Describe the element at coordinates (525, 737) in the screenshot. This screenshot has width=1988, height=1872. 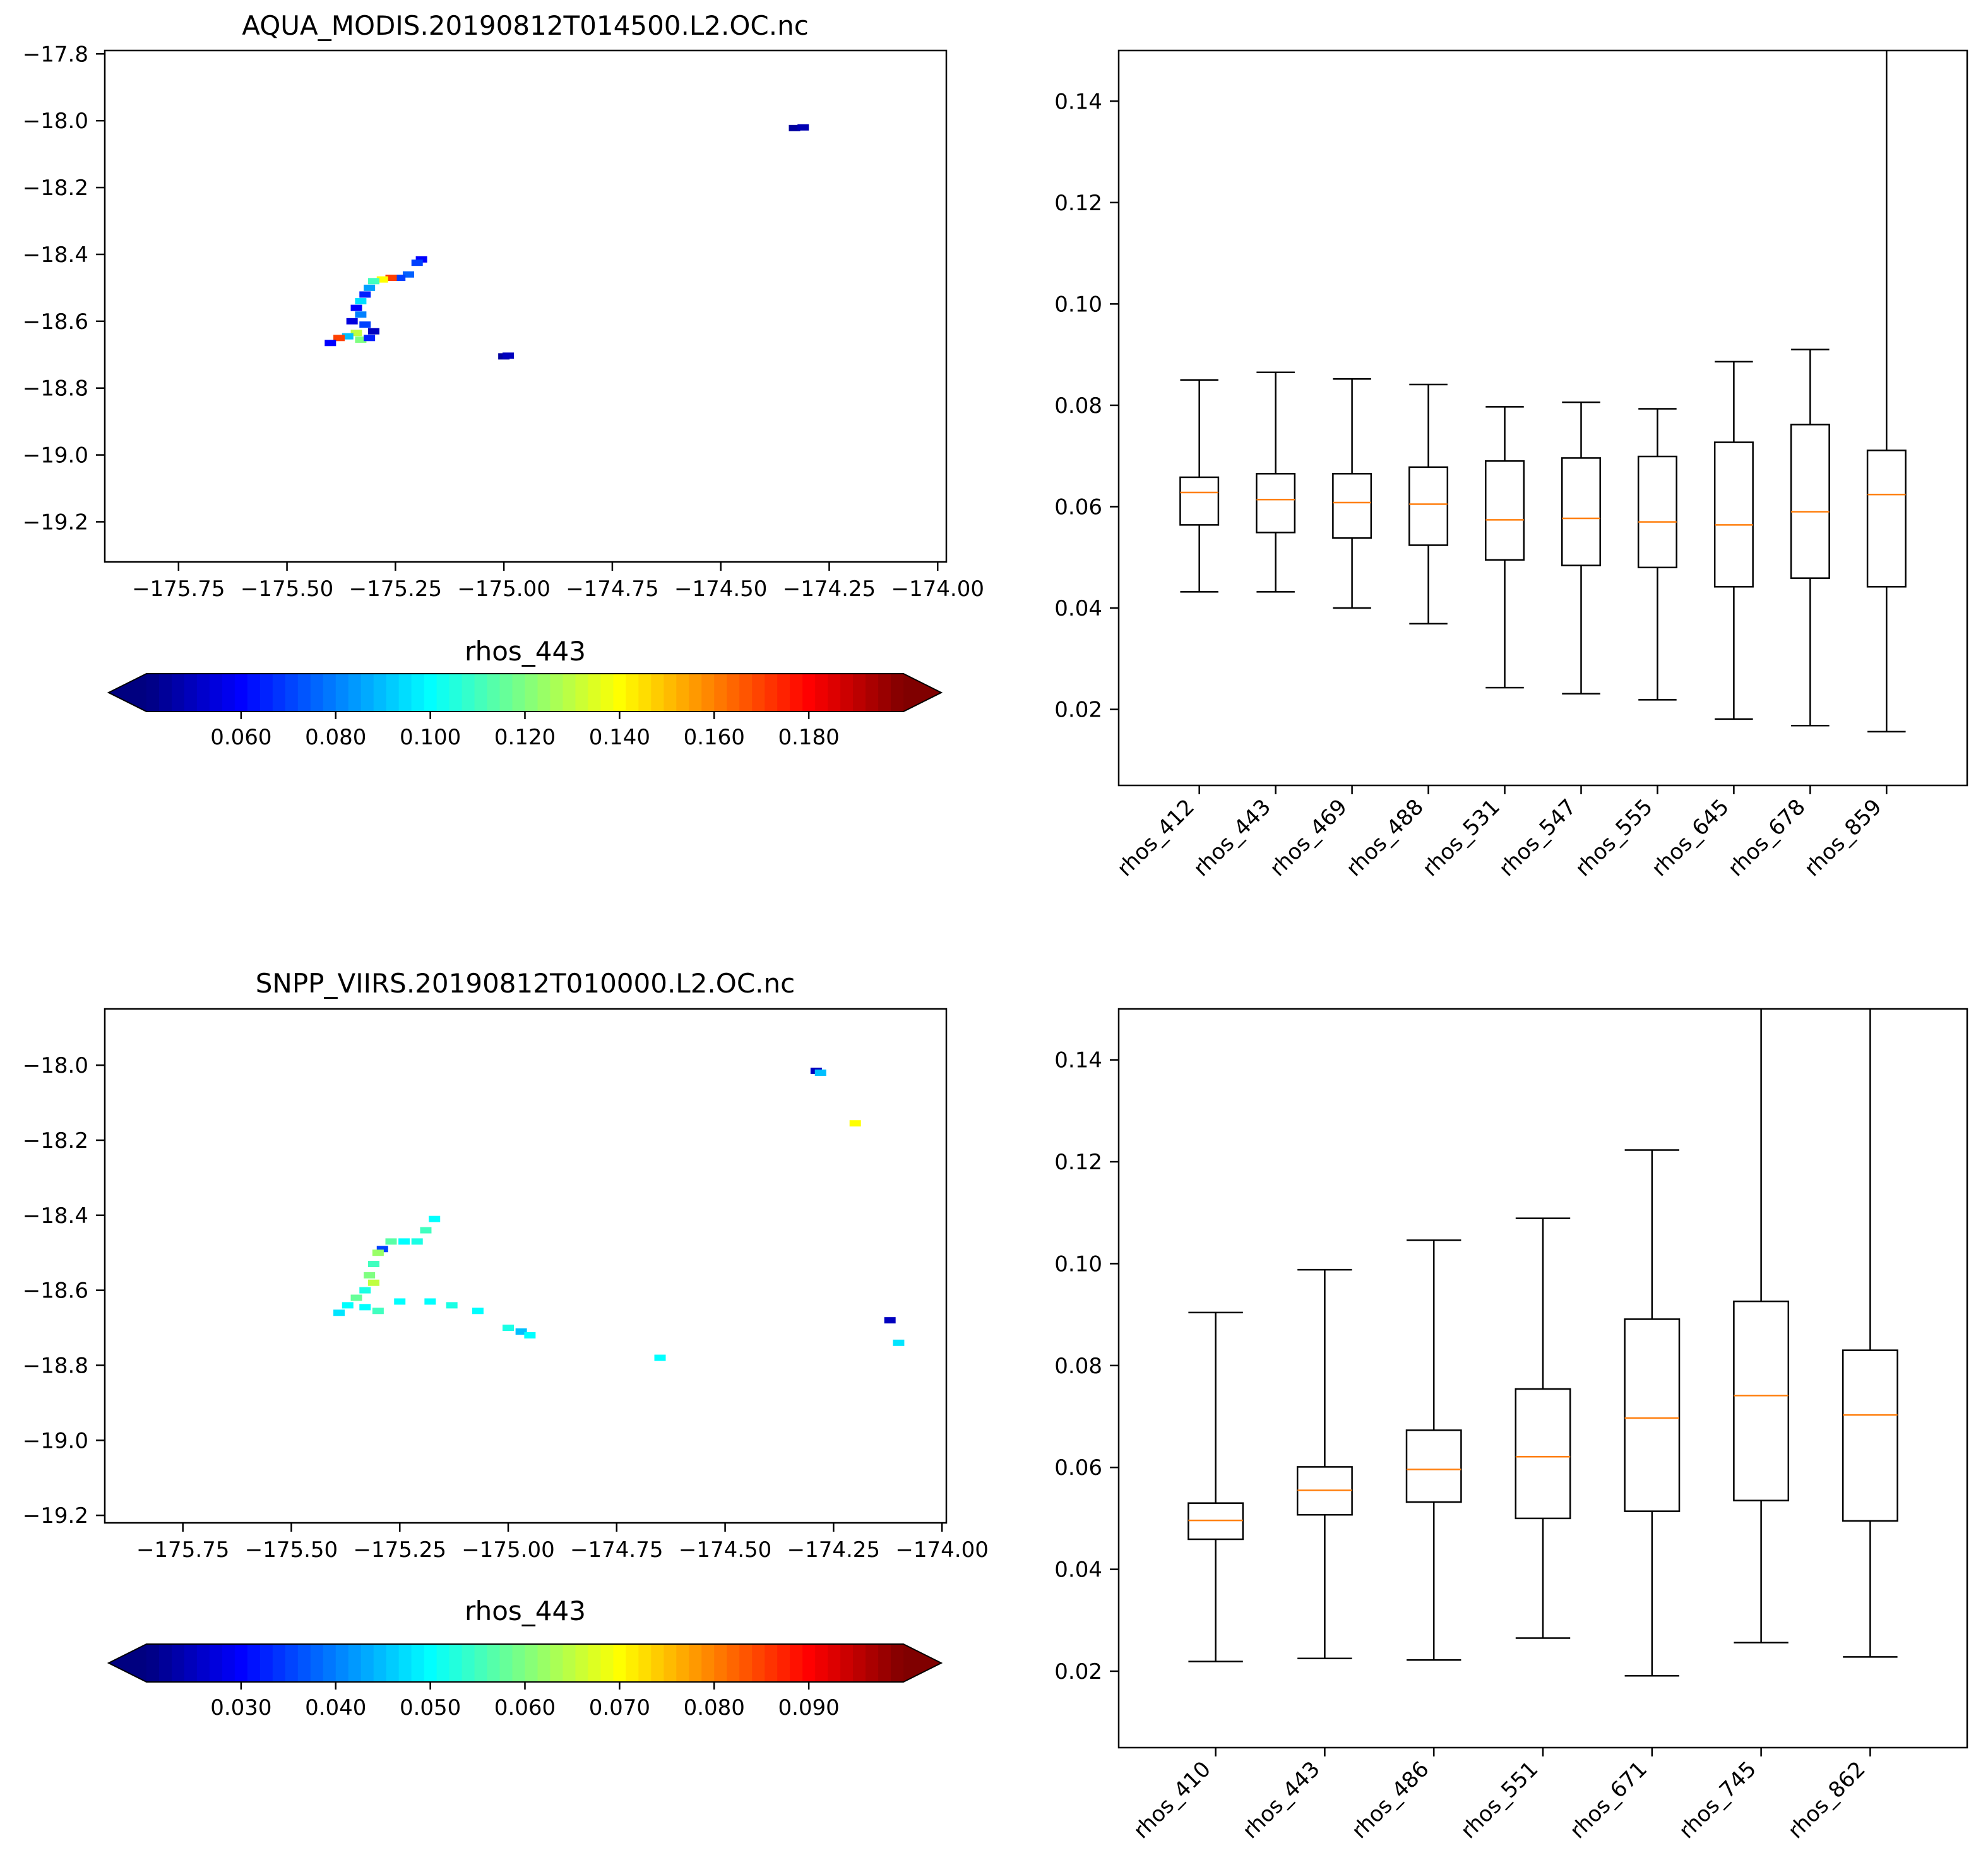
I see `colorbar-tick-label: 0.120` at that location.